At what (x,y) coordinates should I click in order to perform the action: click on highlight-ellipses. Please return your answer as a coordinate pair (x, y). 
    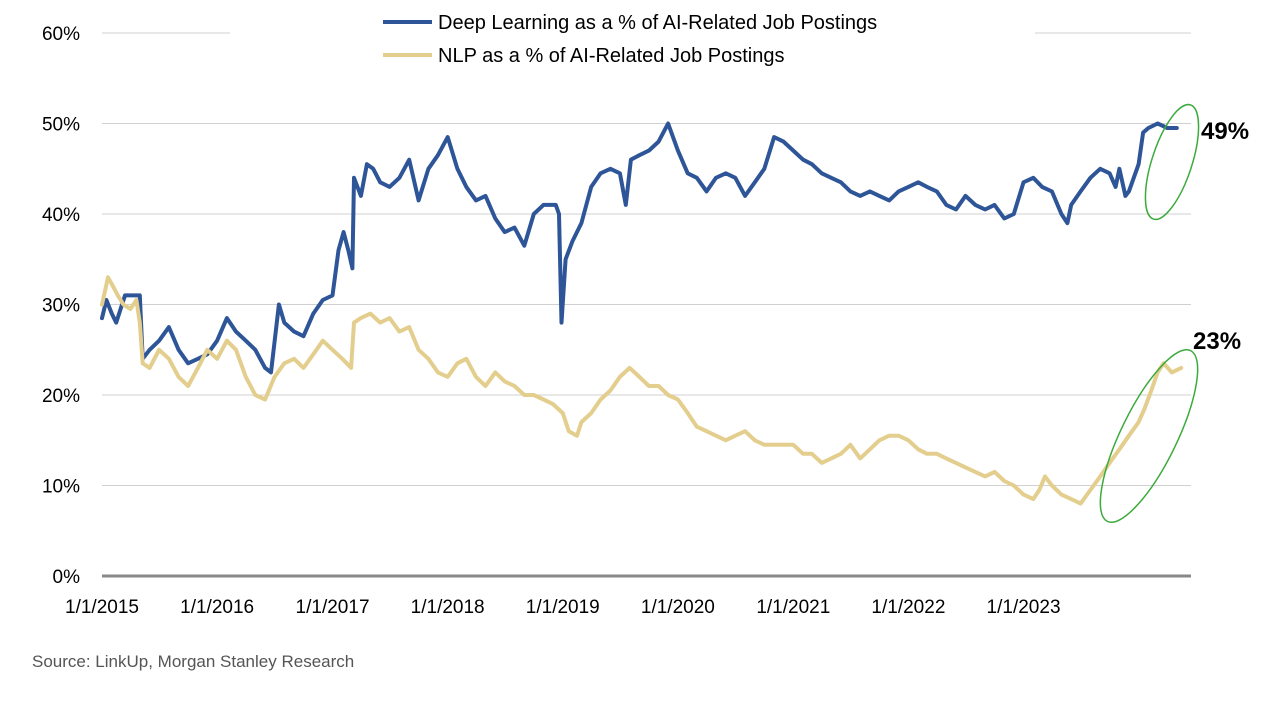
    Looking at the image, I should click on (1149, 313).